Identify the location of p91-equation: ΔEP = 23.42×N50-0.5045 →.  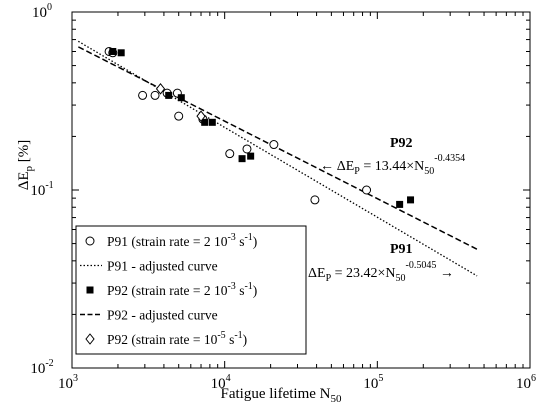
(381, 272).